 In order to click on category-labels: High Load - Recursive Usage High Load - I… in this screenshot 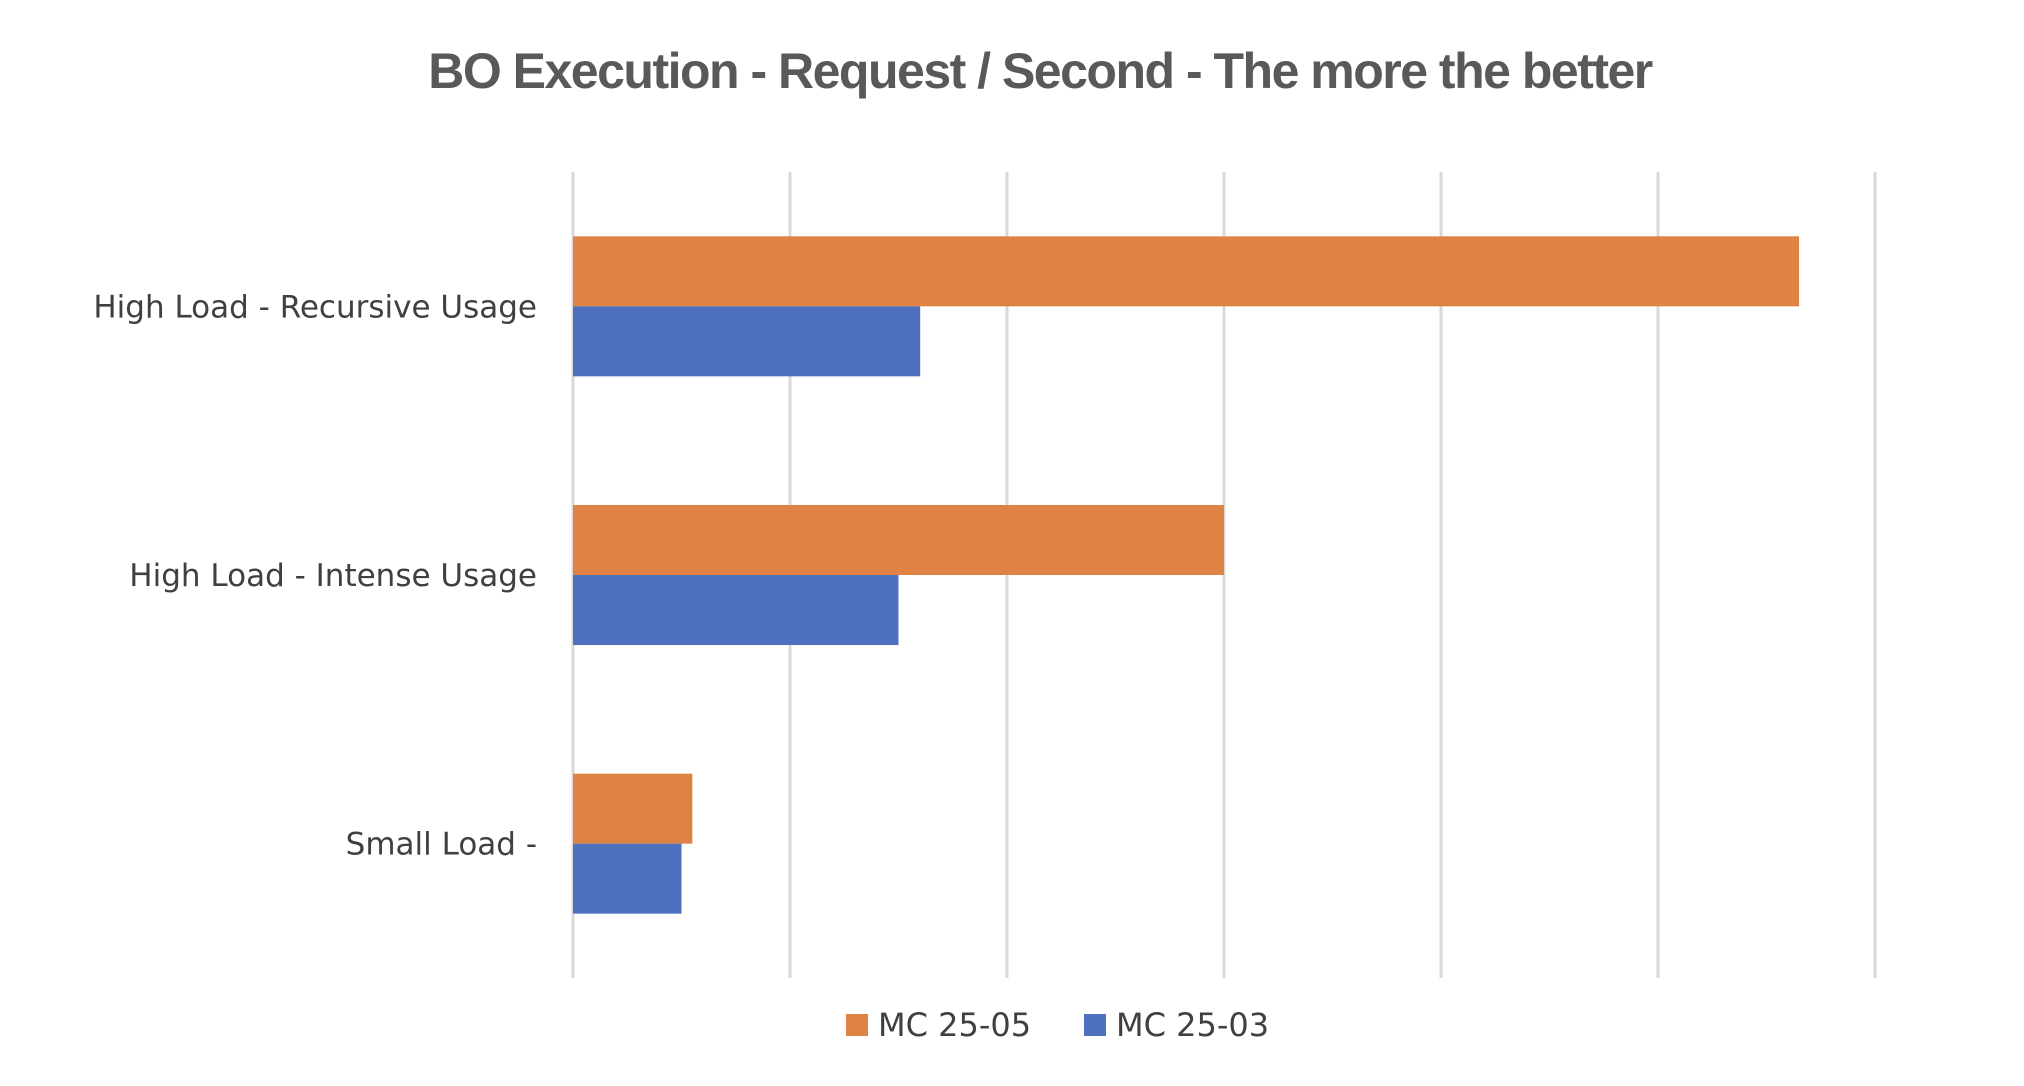, I will do `click(315, 575)`.